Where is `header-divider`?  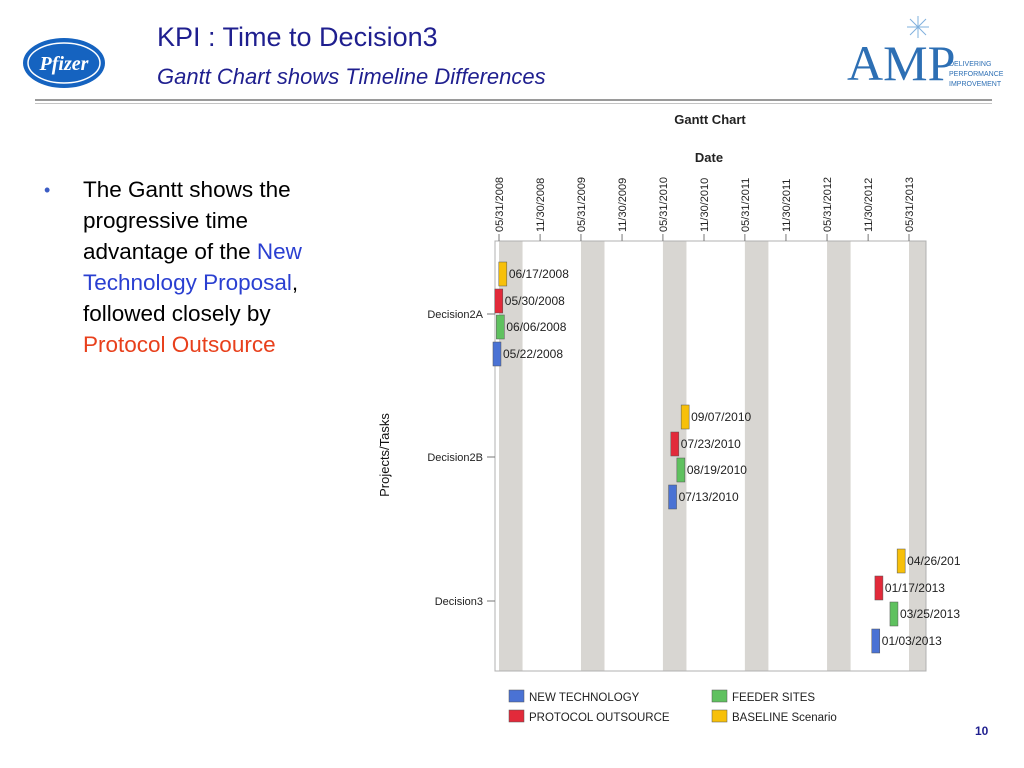 header-divider is located at coordinates (513, 100).